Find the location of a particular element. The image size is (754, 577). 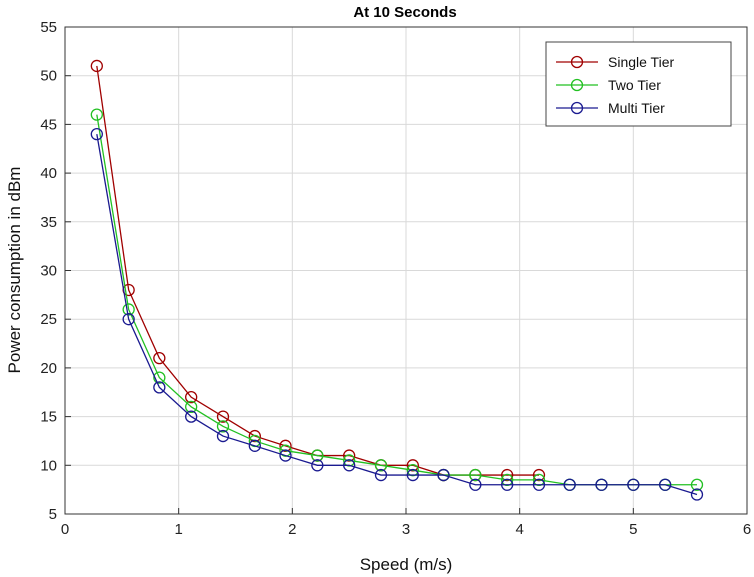

legend-item-two-tier: Two Tier is located at coordinates (608, 85).